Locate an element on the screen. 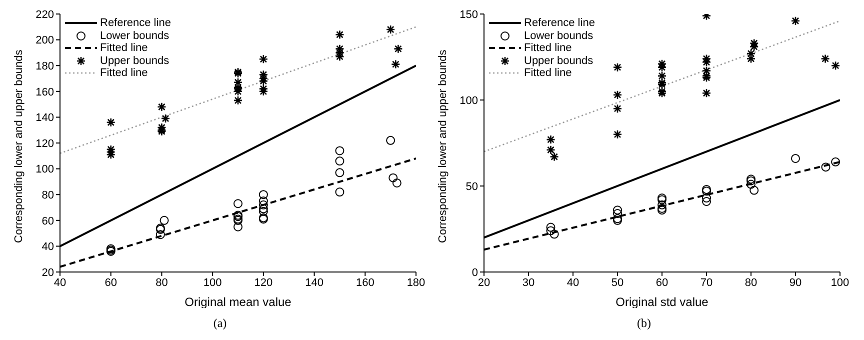 Image resolution: width=864 pixels, height=340 pixels. y-tick-label: 60 is located at coordinates (48, 221).